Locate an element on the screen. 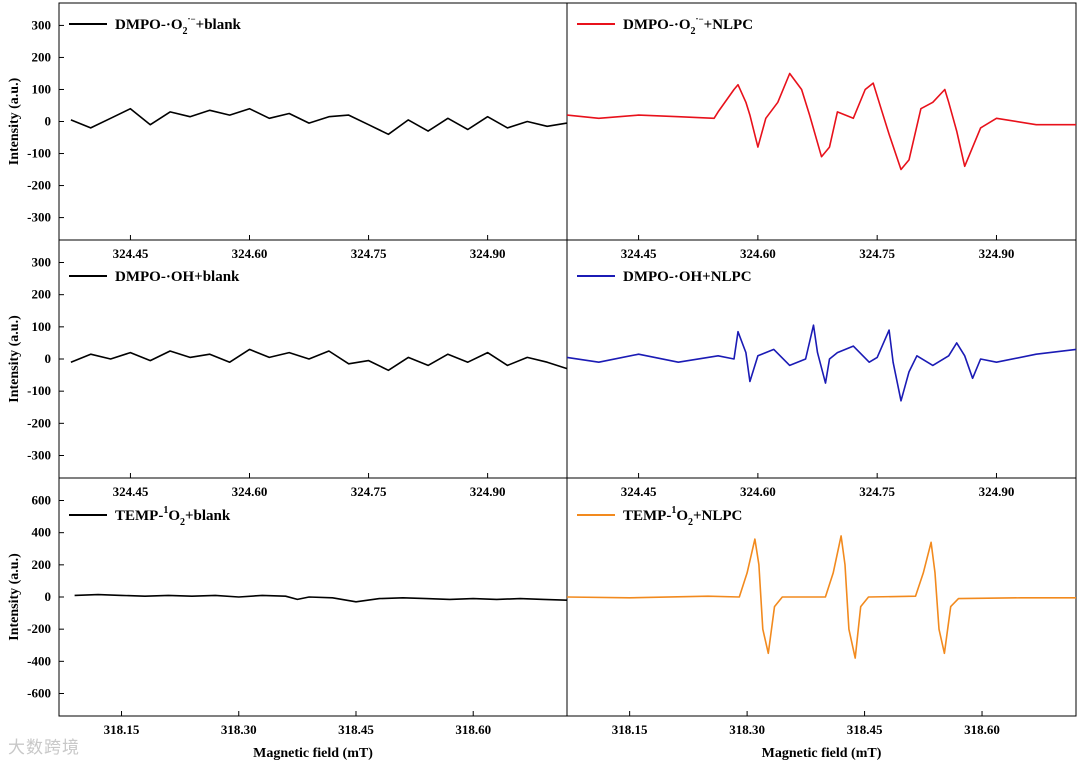 This screenshot has height=765, width=1080. legend-label: TEMP-1O2+NLPC is located at coordinates (682, 516).